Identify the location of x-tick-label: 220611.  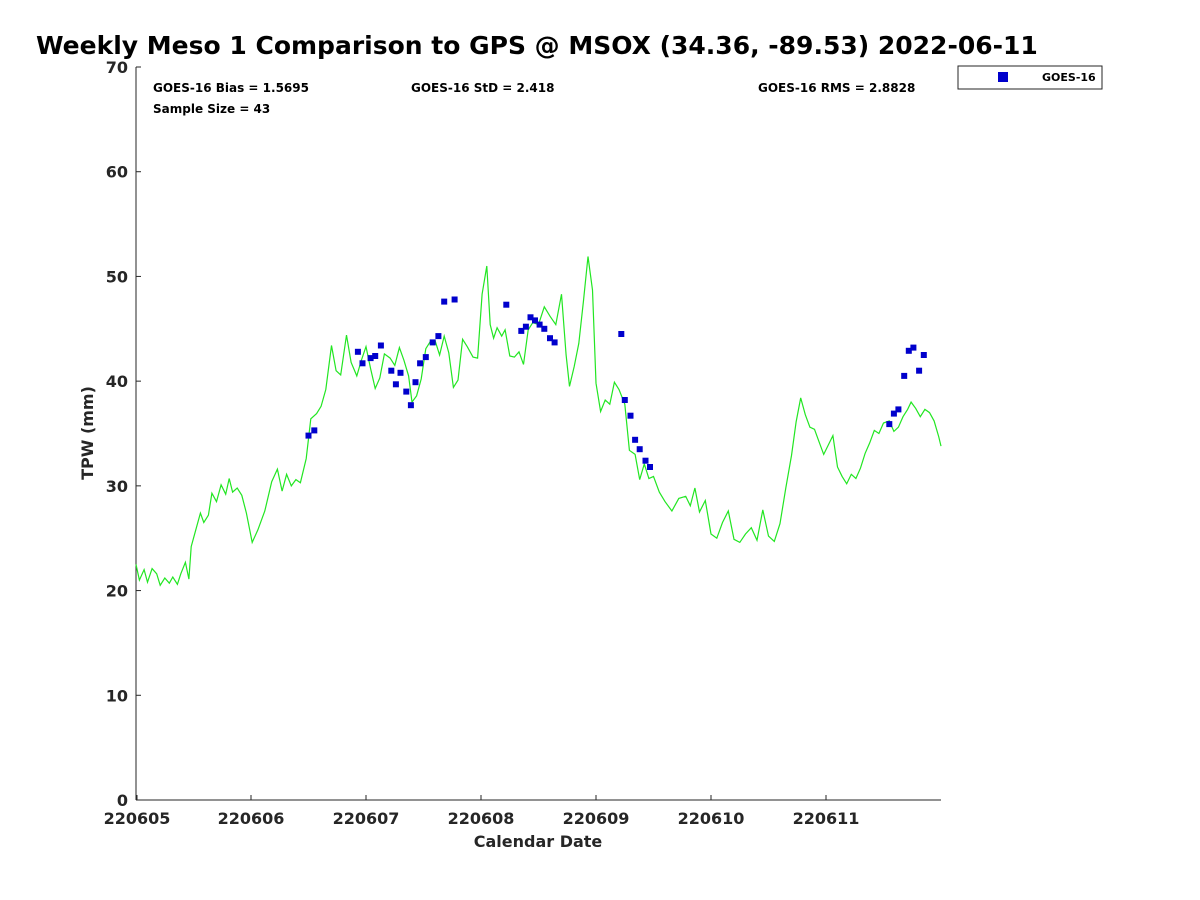
(826, 818).